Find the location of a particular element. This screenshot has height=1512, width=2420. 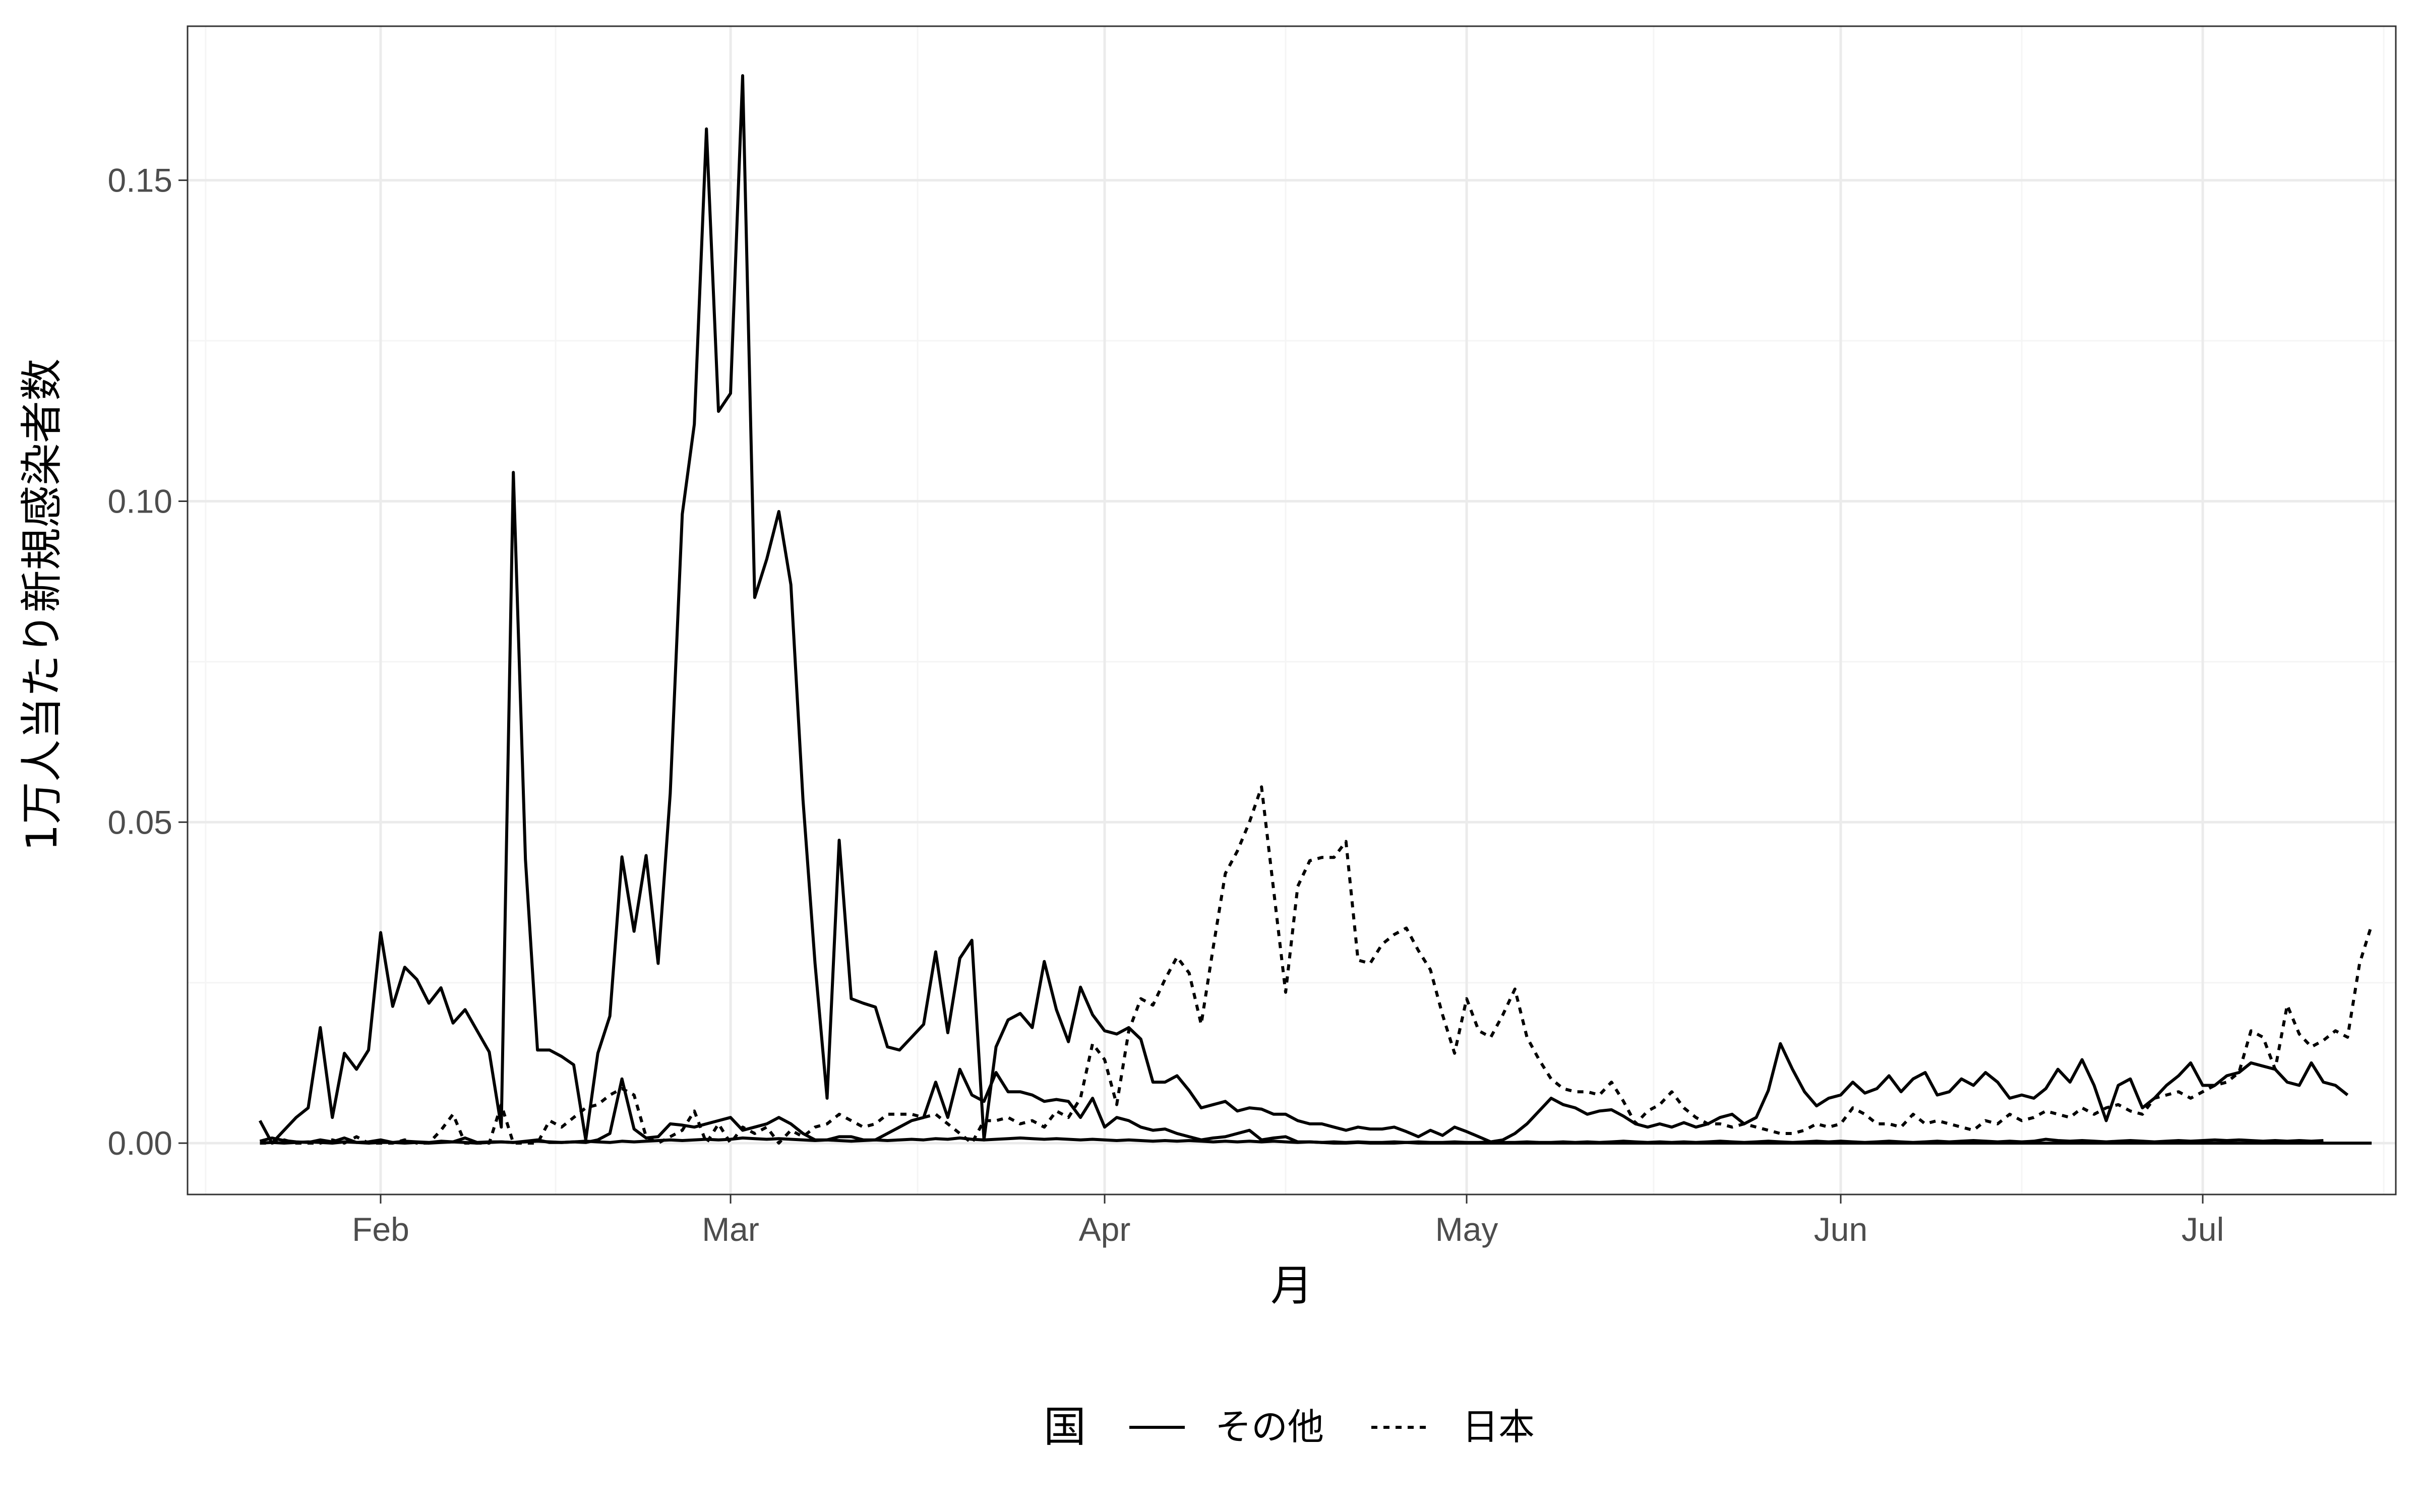

legend-title: 国 is located at coordinates (1065, 1427).